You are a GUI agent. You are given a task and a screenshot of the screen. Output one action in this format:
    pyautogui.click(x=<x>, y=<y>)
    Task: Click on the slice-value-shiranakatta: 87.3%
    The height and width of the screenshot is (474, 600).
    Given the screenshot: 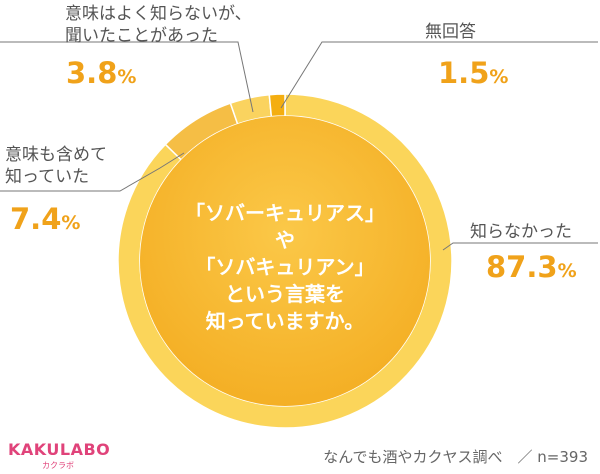 What is the action you would take?
    pyautogui.click(x=531, y=267)
    